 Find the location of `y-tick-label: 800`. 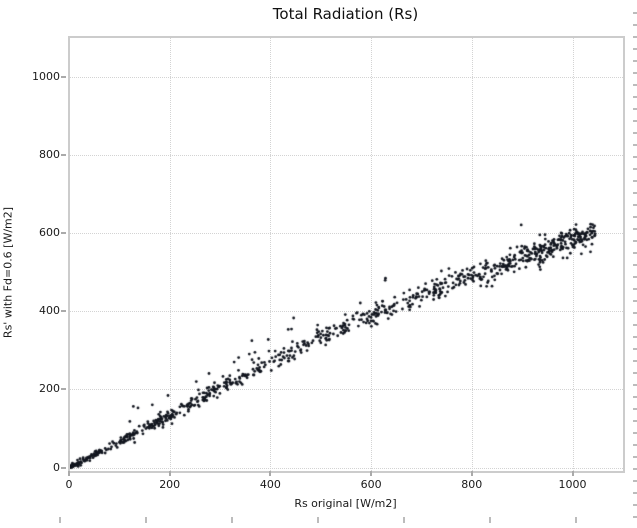

y-tick-label: 800 is located at coordinates (49, 154).